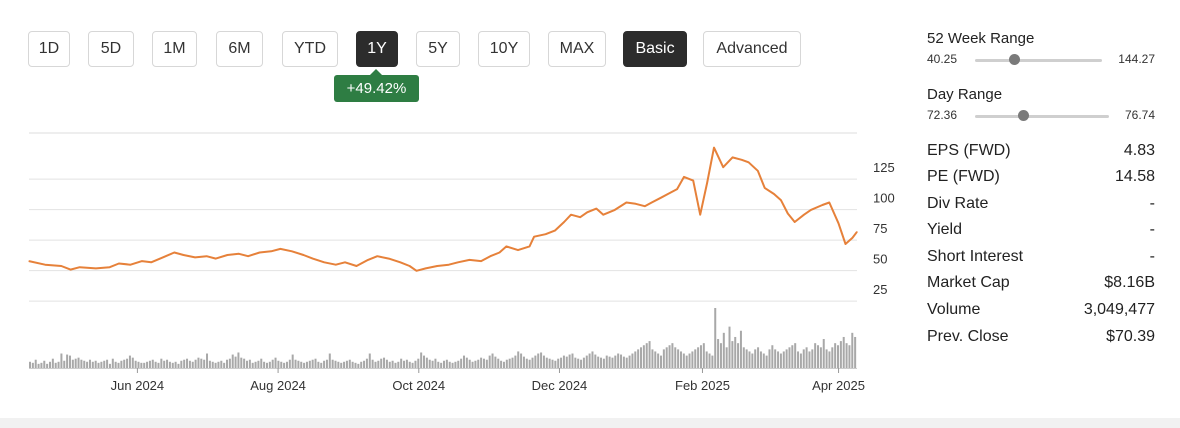 The height and width of the screenshot is (428, 1180). Describe the element at coordinates (310, 49) in the screenshot. I see `tab-ytd: YTD` at that location.